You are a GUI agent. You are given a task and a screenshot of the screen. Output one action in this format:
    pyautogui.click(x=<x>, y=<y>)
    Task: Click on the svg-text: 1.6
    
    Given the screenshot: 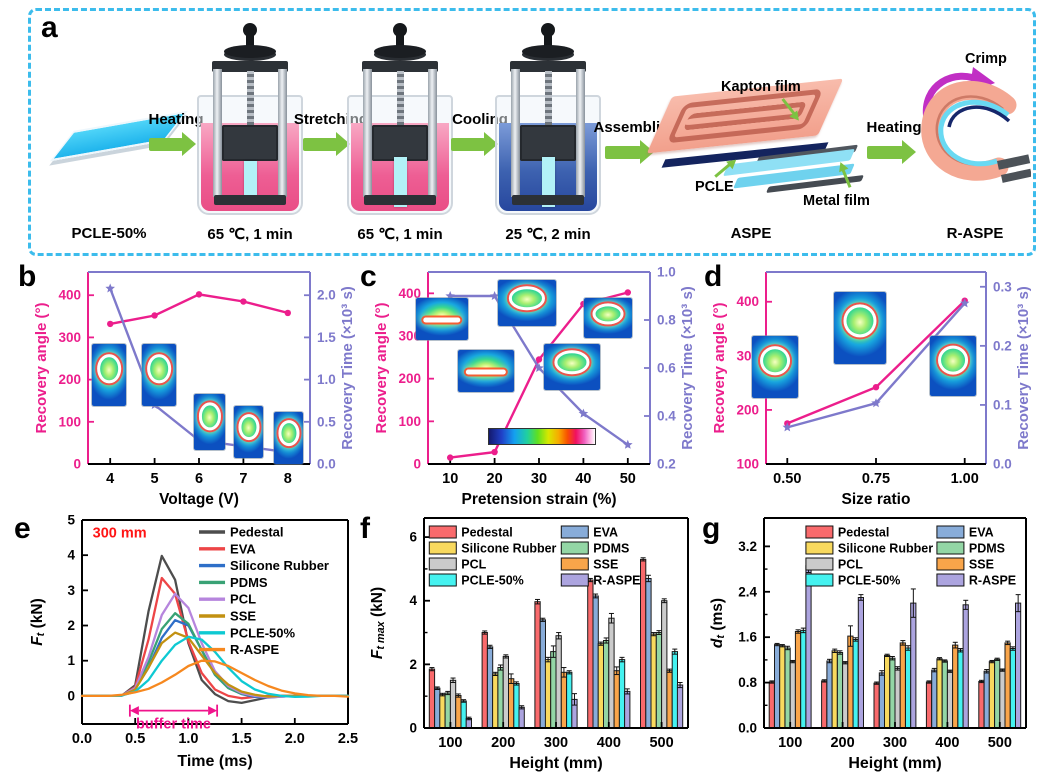 What is the action you would take?
    pyautogui.click(x=747, y=637)
    